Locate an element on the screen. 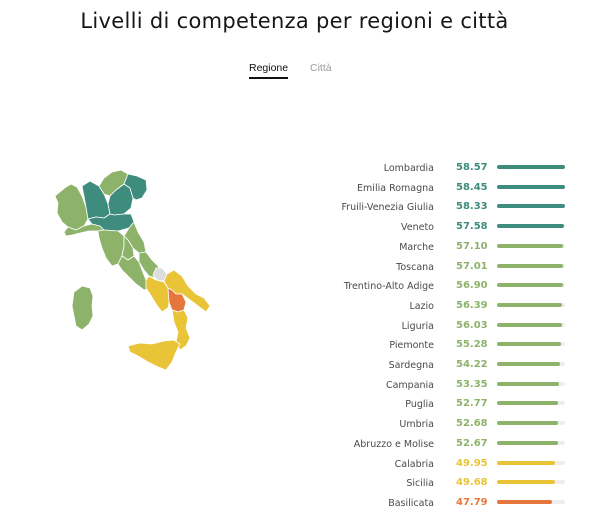  chart-row: Trentino-Alto Adige 56.90 is located at coordinates (294, 288).